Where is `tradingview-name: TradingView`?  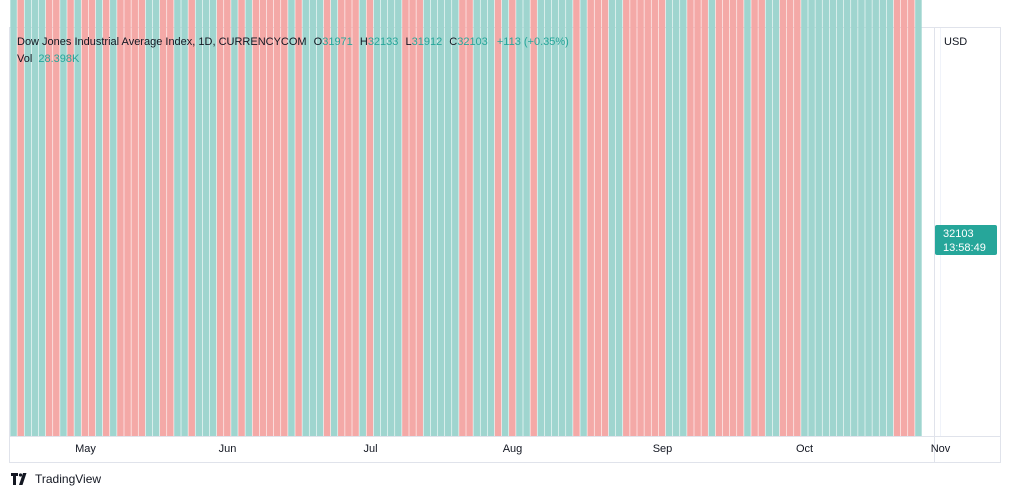 tradingview-name: TradingView is located at coordinates (68, 479).